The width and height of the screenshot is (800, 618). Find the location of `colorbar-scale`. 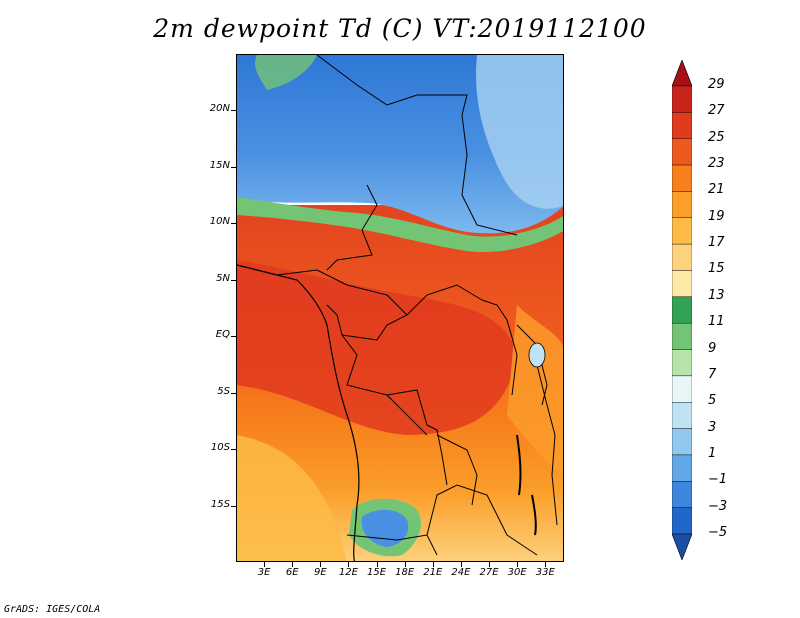

colorbar-scale is located at coordinates (682, 310).